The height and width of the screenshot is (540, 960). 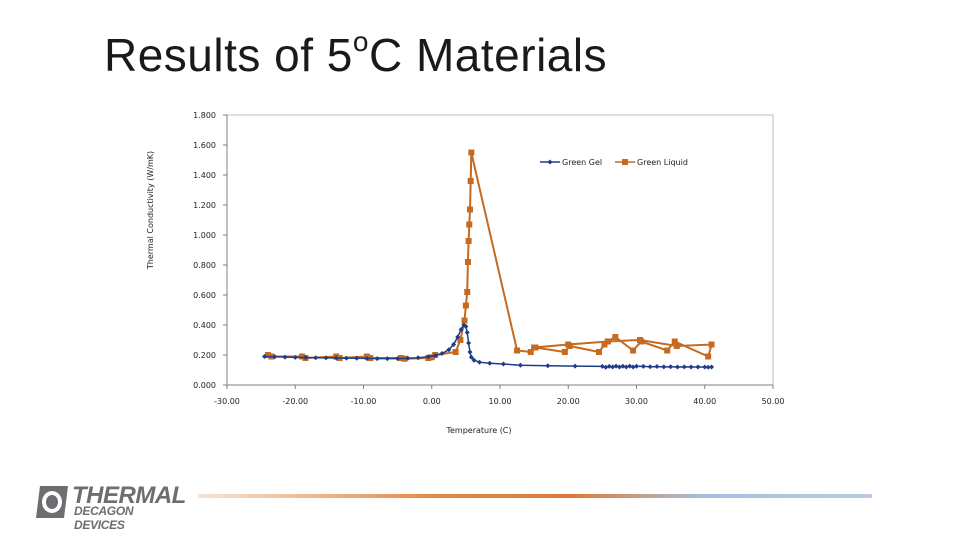 I want to click on legend-item: Green Liquid, so click(x=651, y=162).